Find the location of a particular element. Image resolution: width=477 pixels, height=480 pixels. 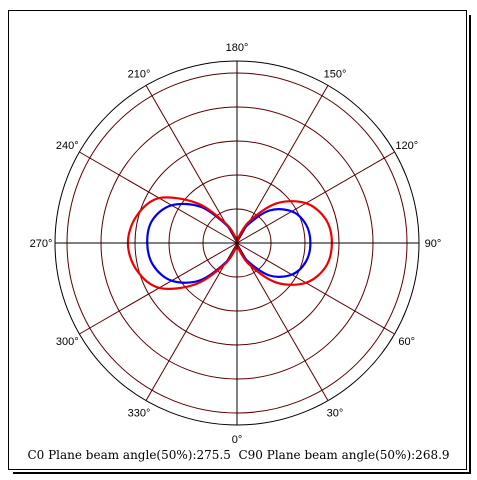

angle-label: 300° is located at coordinates (67, 342).